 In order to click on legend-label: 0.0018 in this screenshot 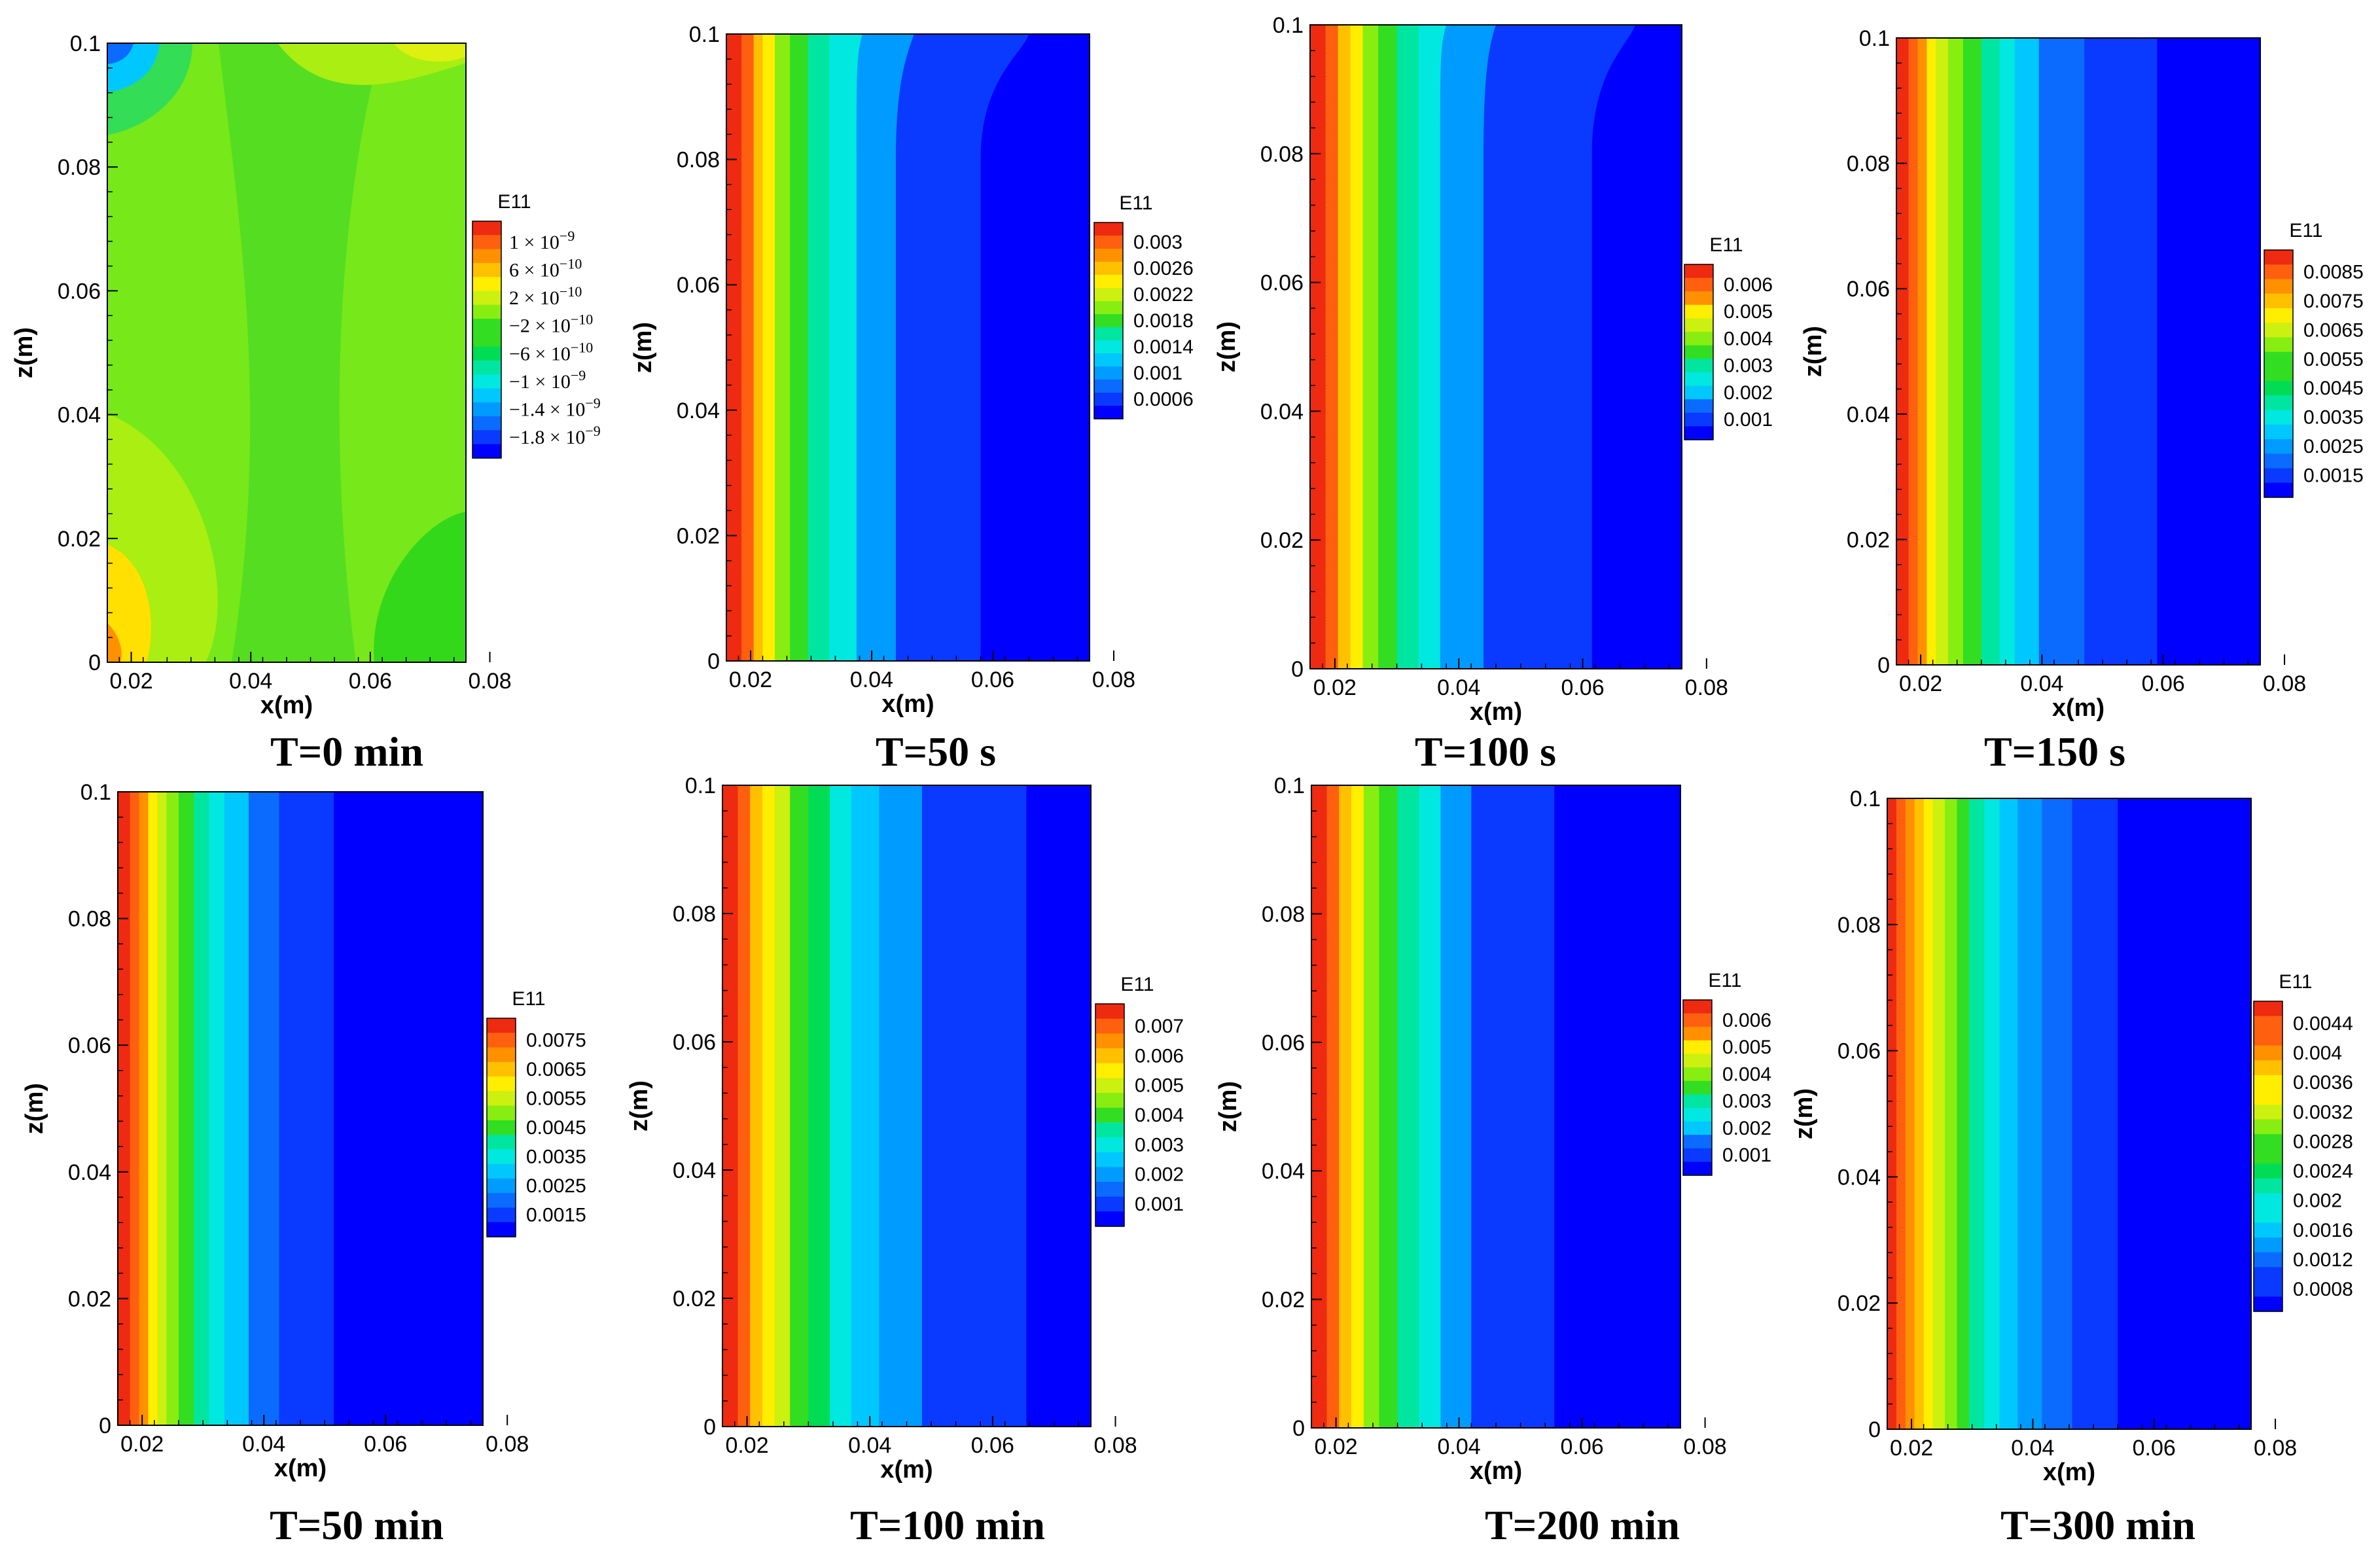, I will do `click(1163, 321)`.